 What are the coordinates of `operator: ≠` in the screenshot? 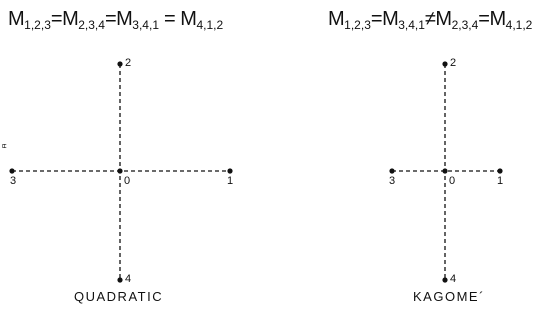 It's located at (430, 19).